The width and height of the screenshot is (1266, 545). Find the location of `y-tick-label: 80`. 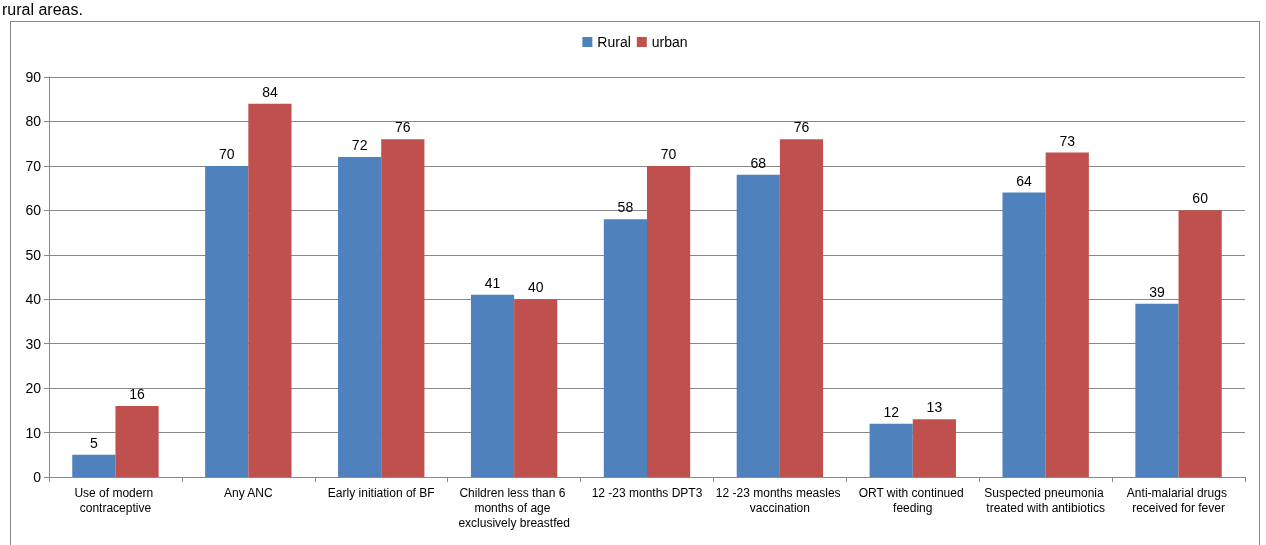

y-tick-label: 80 is located at coordinates (33, 121).